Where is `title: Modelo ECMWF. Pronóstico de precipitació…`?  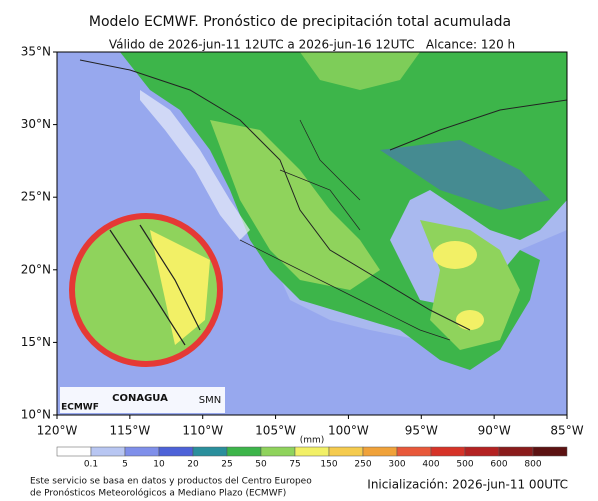 title: Modelo ECMWF. Pronóstico de precipitació… is located at coordinates (300, 22).